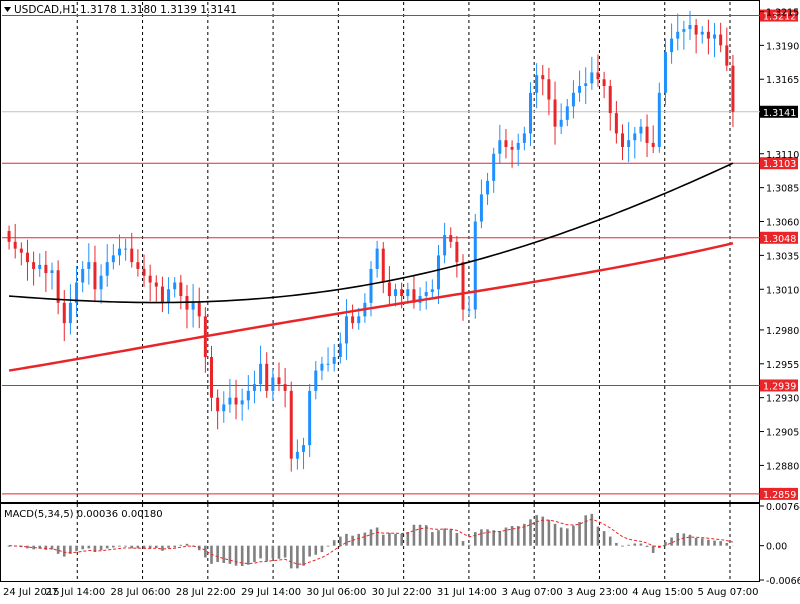 This screenshot has width=800, height=604. I want to click on level-tag-label: 1.3103, so click(779, 164).